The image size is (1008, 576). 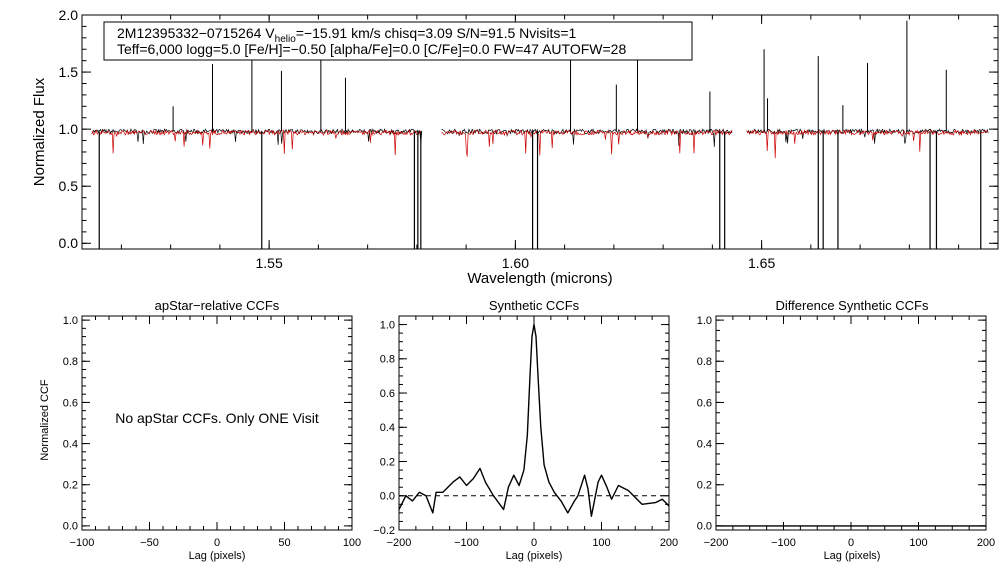 I want to click on synthetic-ccf-ticks: −200 −100 0 100 200 −0.2 0.0 0.2 0.4 0.6 0.8 1.0, so click(x=525, y=432).